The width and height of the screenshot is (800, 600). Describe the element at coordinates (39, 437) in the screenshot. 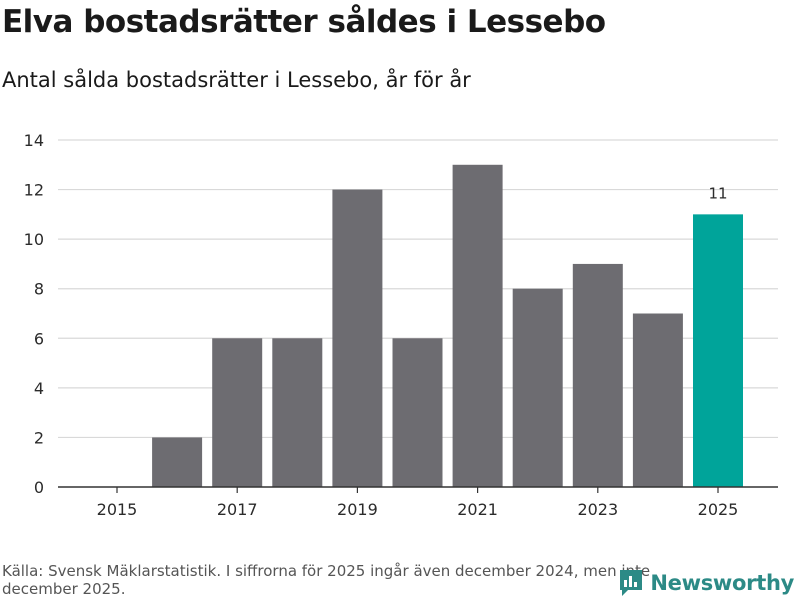

I see `y-tick-label: 2` at that location.